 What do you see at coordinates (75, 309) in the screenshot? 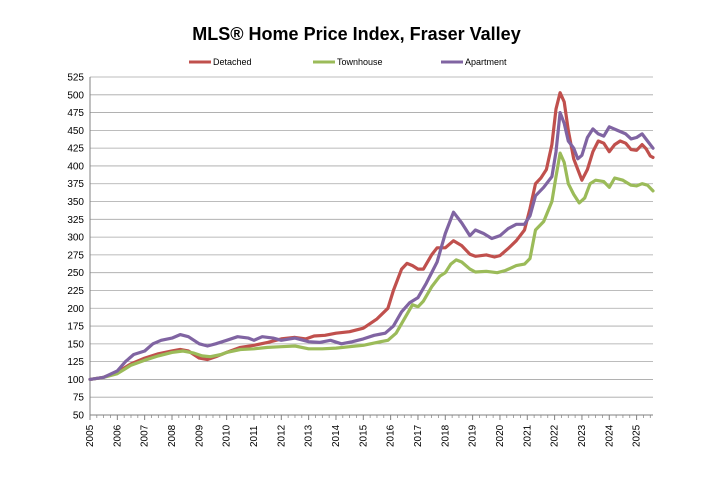
I see `y-tick-label: 200` at bounding box center [75, 309].